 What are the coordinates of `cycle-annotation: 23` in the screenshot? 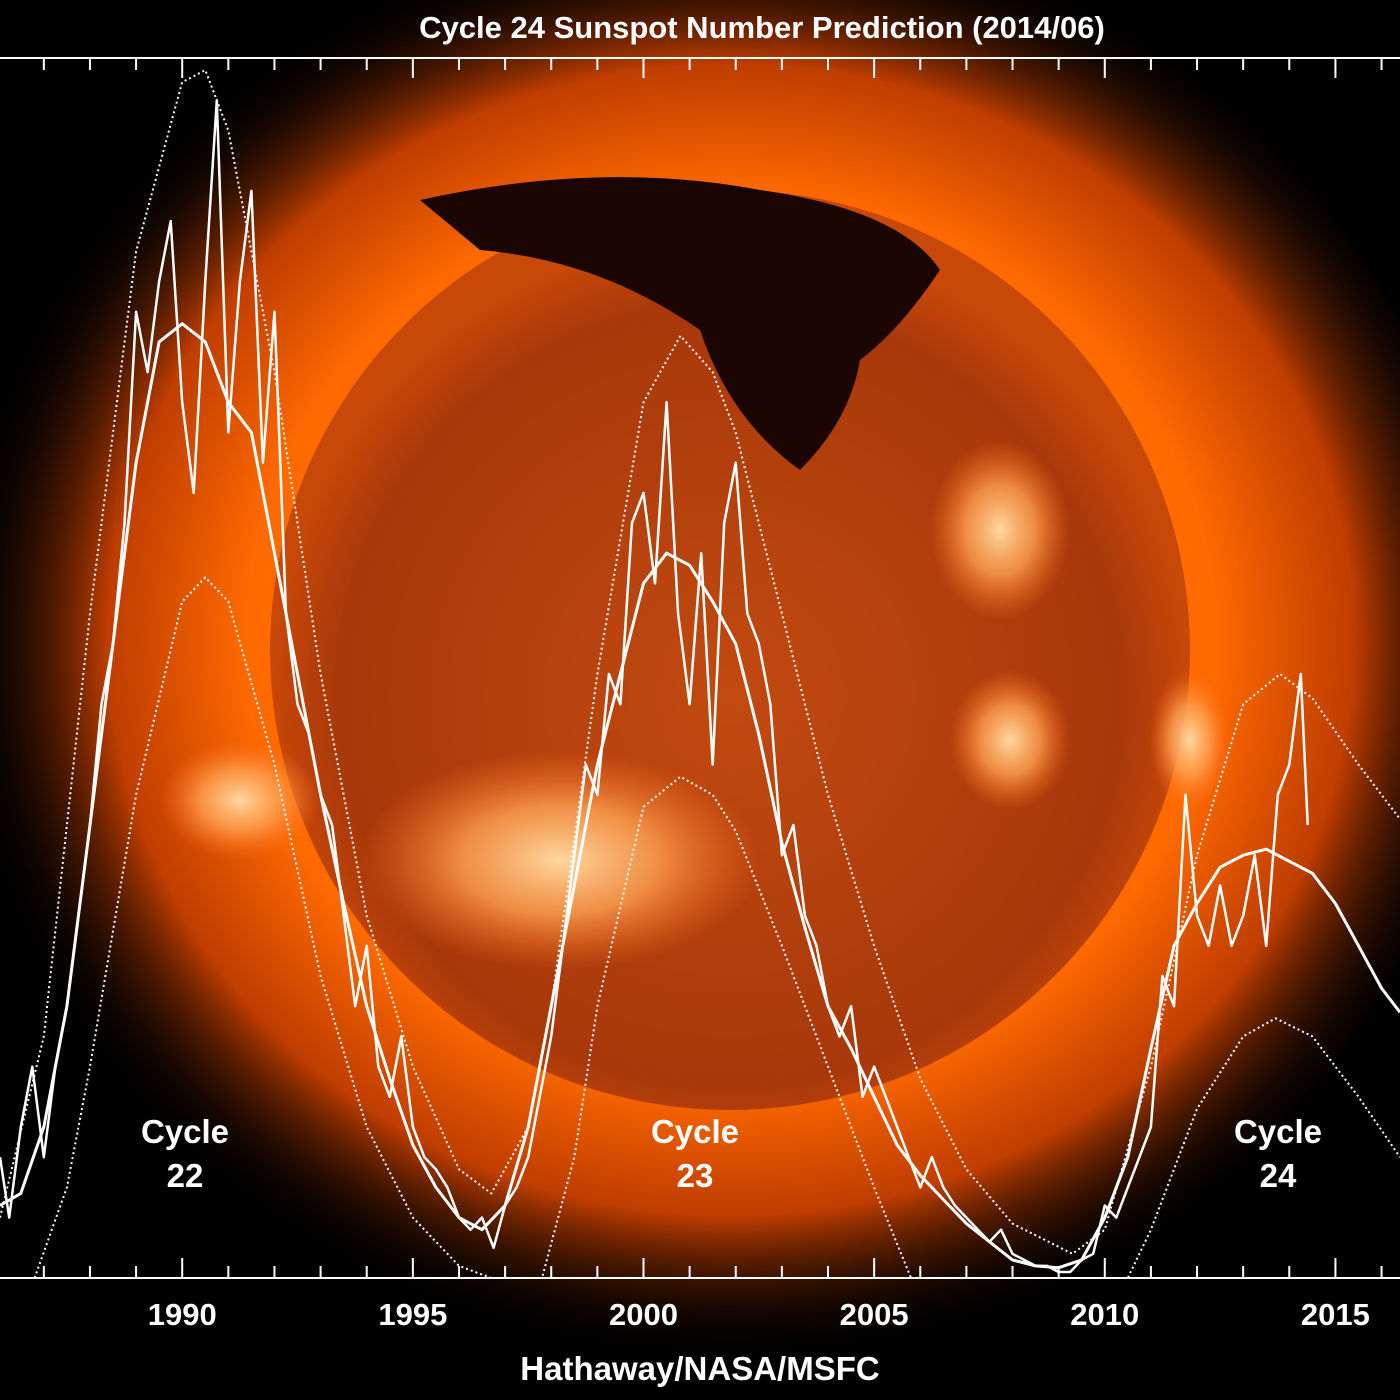 It's located at (695, 1175).